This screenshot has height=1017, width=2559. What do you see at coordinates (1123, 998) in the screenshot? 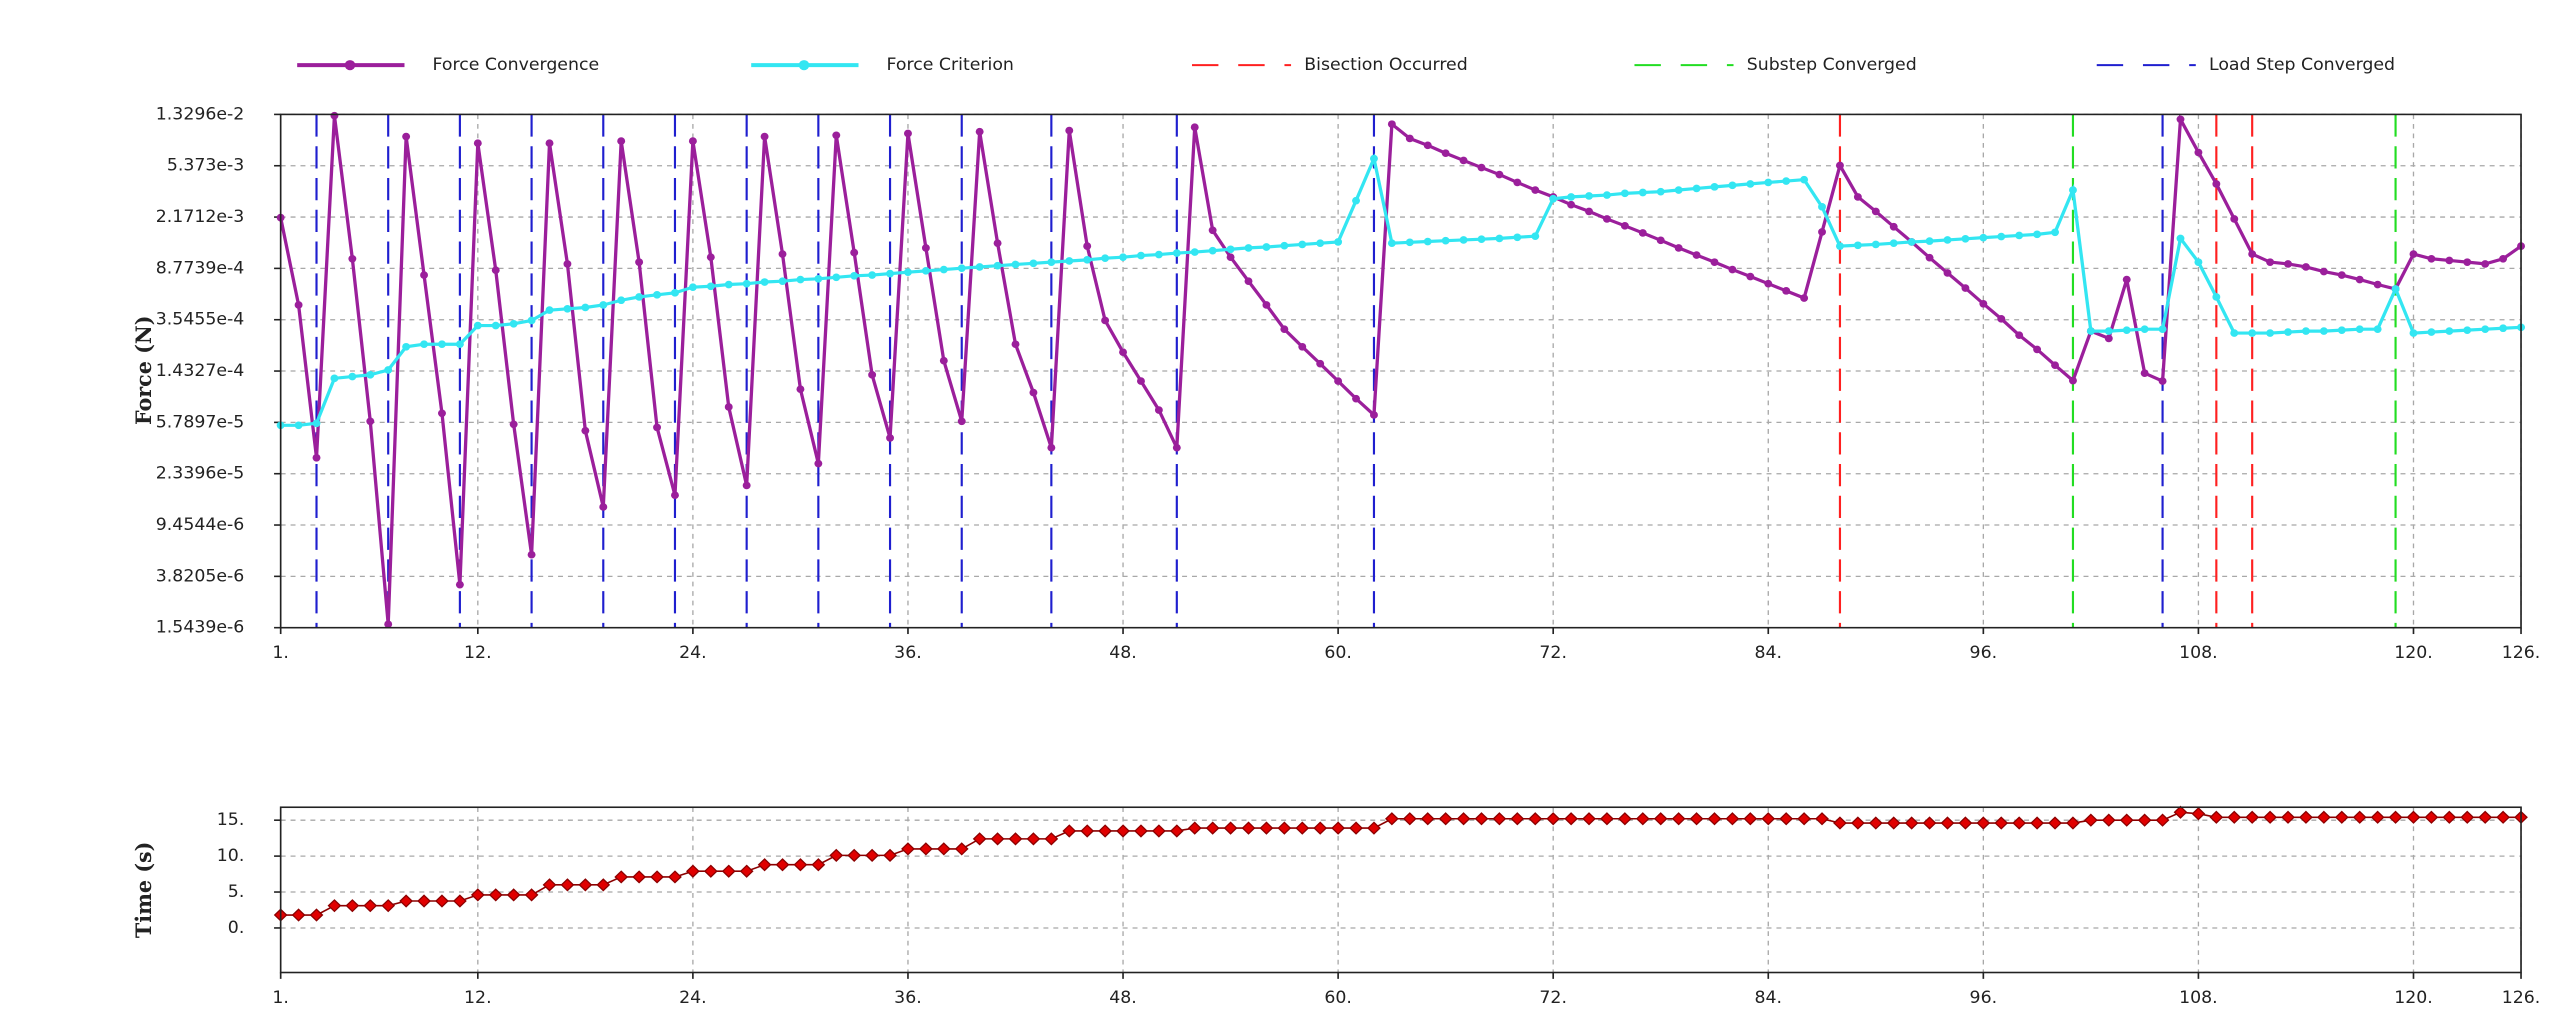
I see `x-tick-label: 48.` at bounding box center [1123, 998].